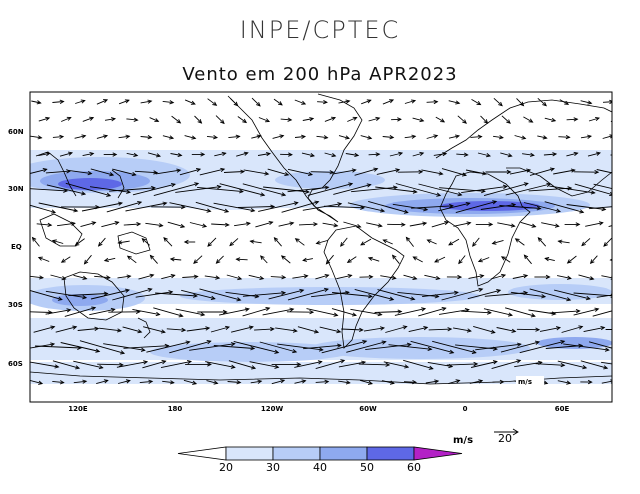 This screenshot has width=640, height=494. What do you see at coordinates (320, 467) in the screenshot?
I see `colorbar-tick-label: 40` at bounding box center [320, 467].